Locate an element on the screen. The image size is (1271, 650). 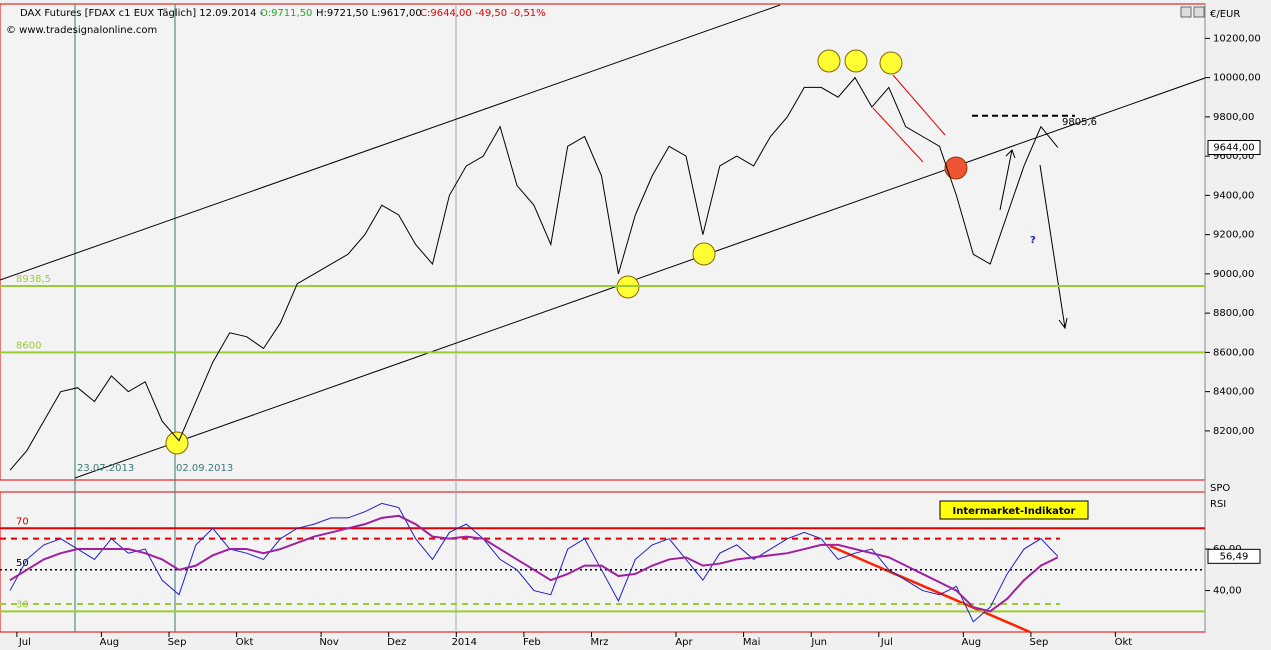
annotation: 23.07.2013 is located at coordinates (105, 468).